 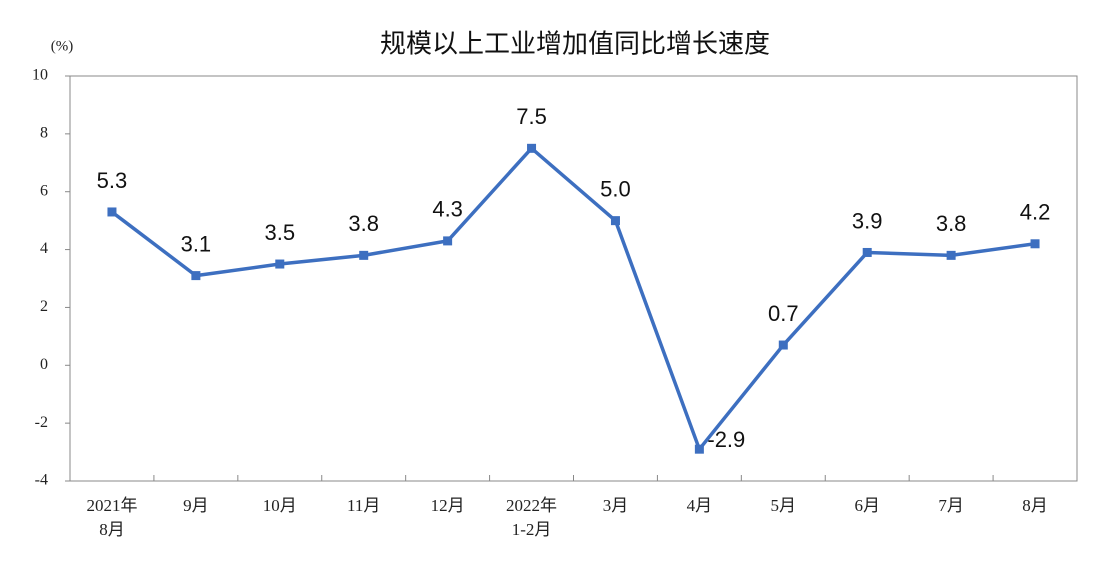 I want to click on data-label: 5.3, so click(x=112, y=180).